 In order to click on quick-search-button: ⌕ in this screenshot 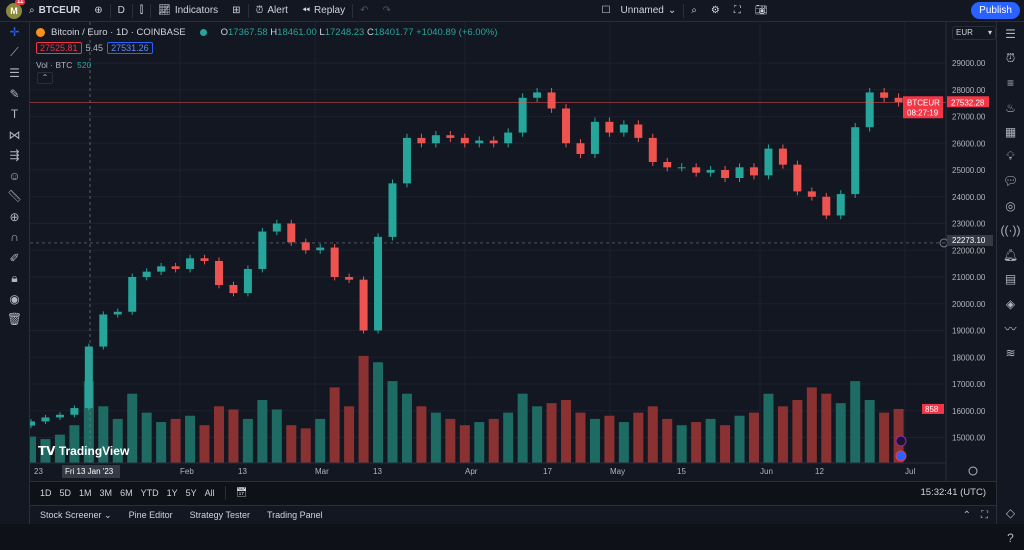, I will do `click(694, 11)`.